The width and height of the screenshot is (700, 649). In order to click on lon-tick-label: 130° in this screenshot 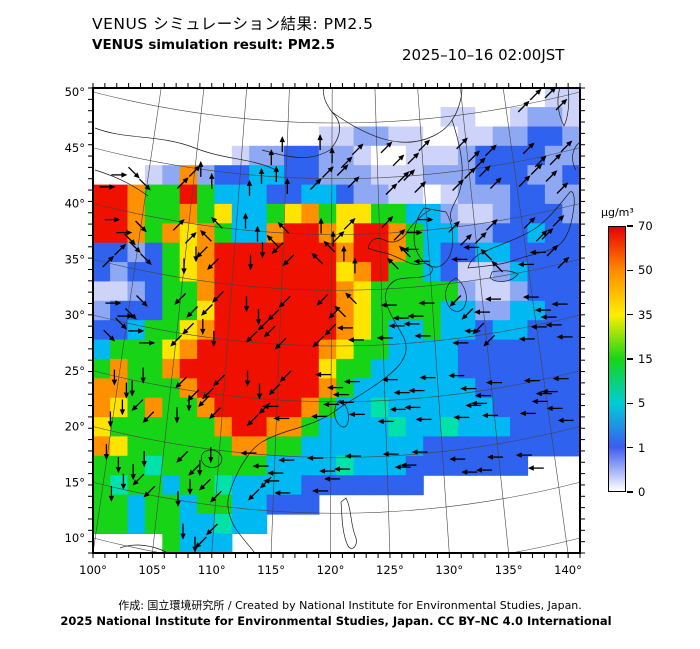, I will do `click(449, 570)`.